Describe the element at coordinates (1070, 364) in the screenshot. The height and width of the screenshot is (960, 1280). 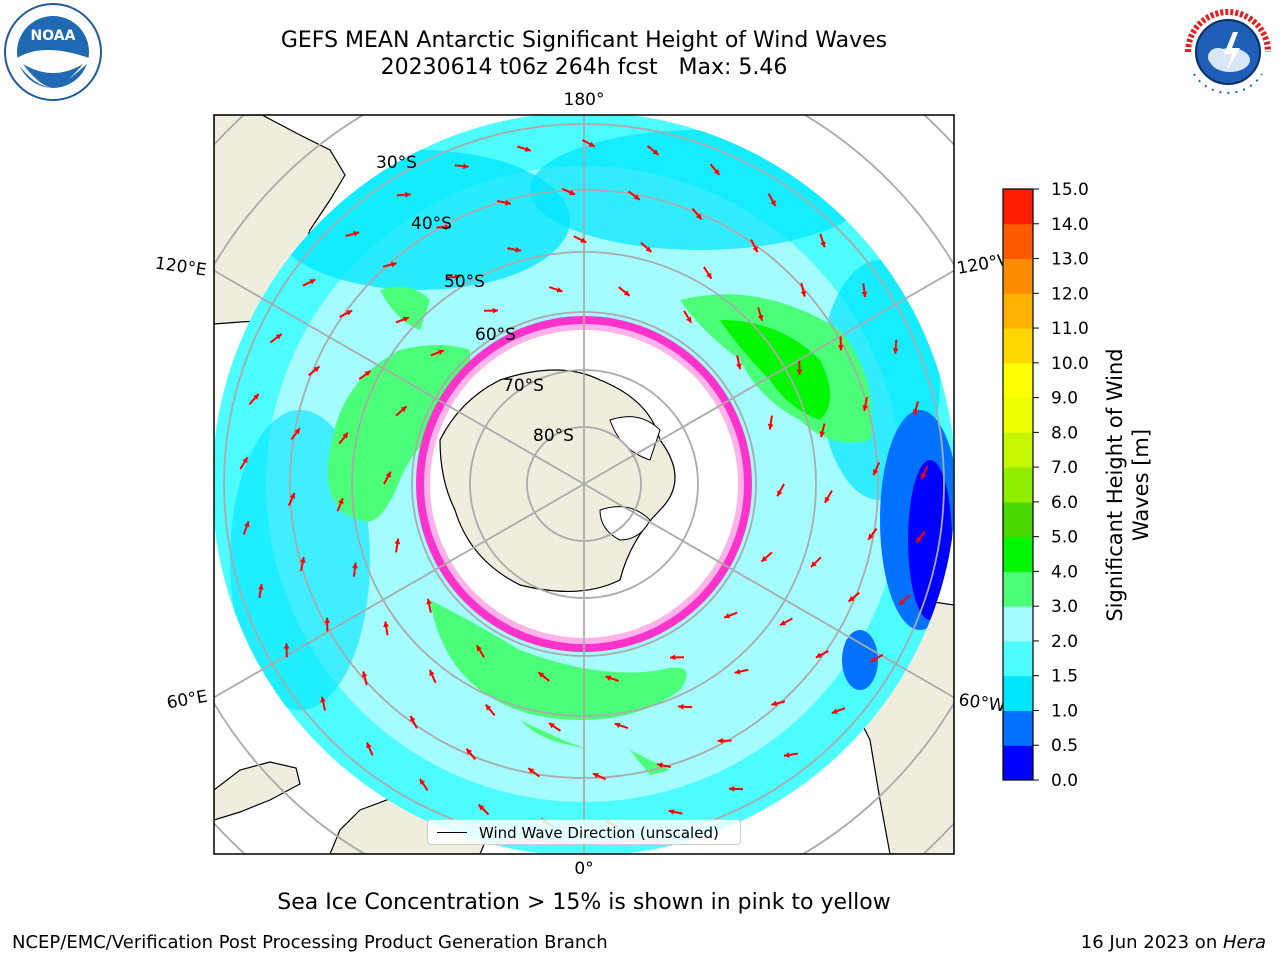
I see `colorbar-tick-label: 10.0` at that location.